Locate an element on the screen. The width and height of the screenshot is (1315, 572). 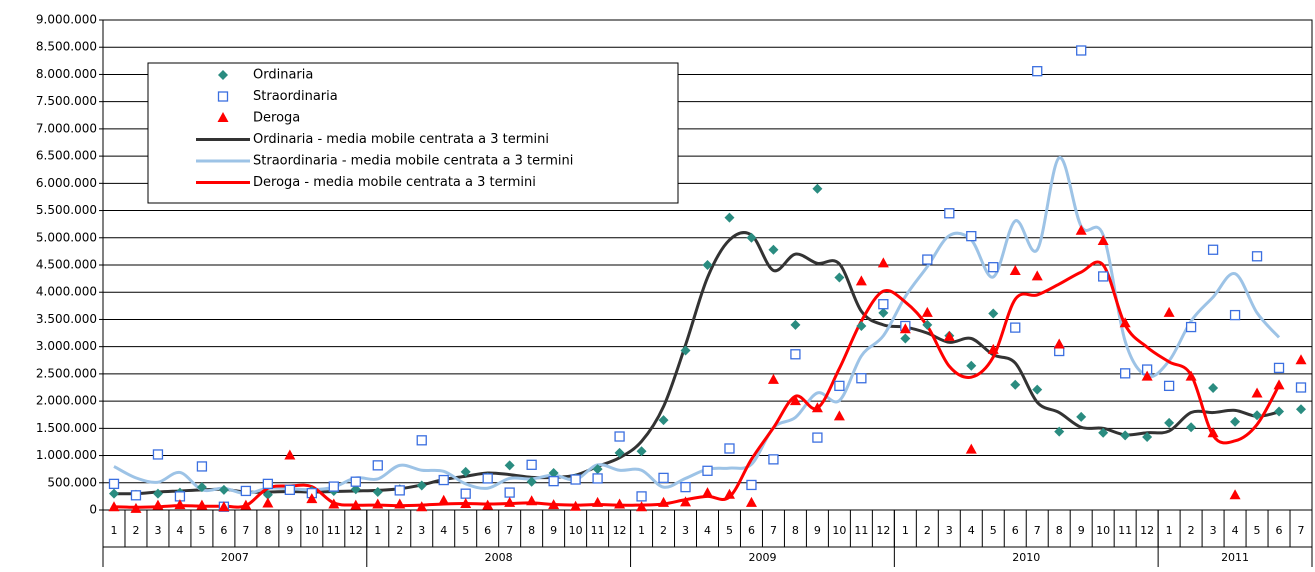
y-tick-label: 7.000.000 is located at coordinates (66, 128).